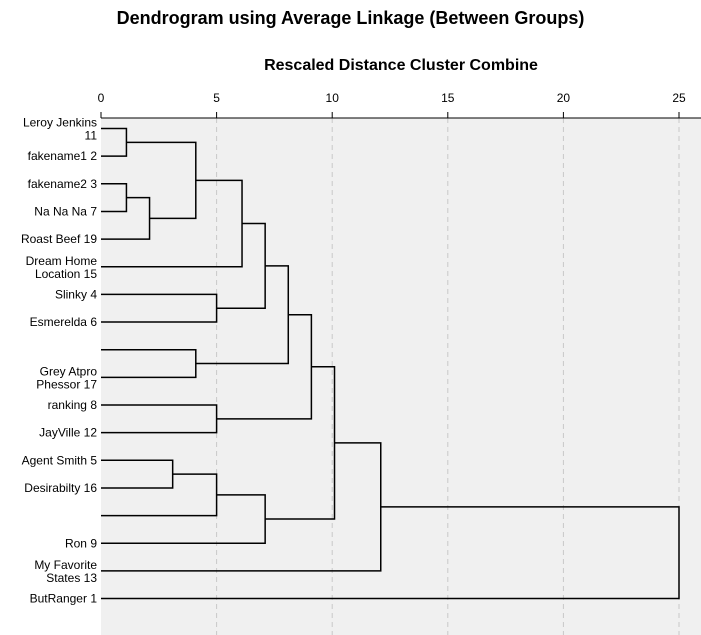 This screenshot has width=701, height=635. Describe the element at coordinates (65, 211) in the screenshot. I see `leaf-label: Na Na Na 7` at that location.